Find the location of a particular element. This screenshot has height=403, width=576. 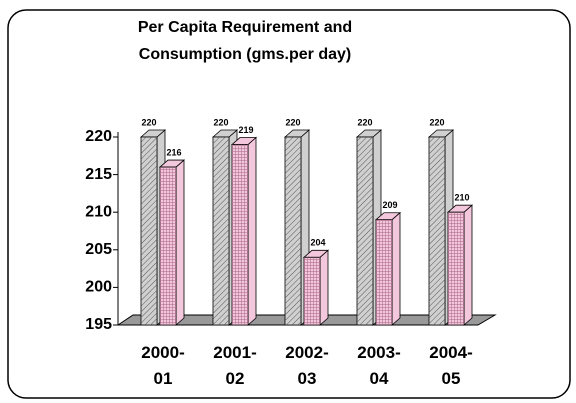

value-label: 210 is located at coordinates (461, 198).